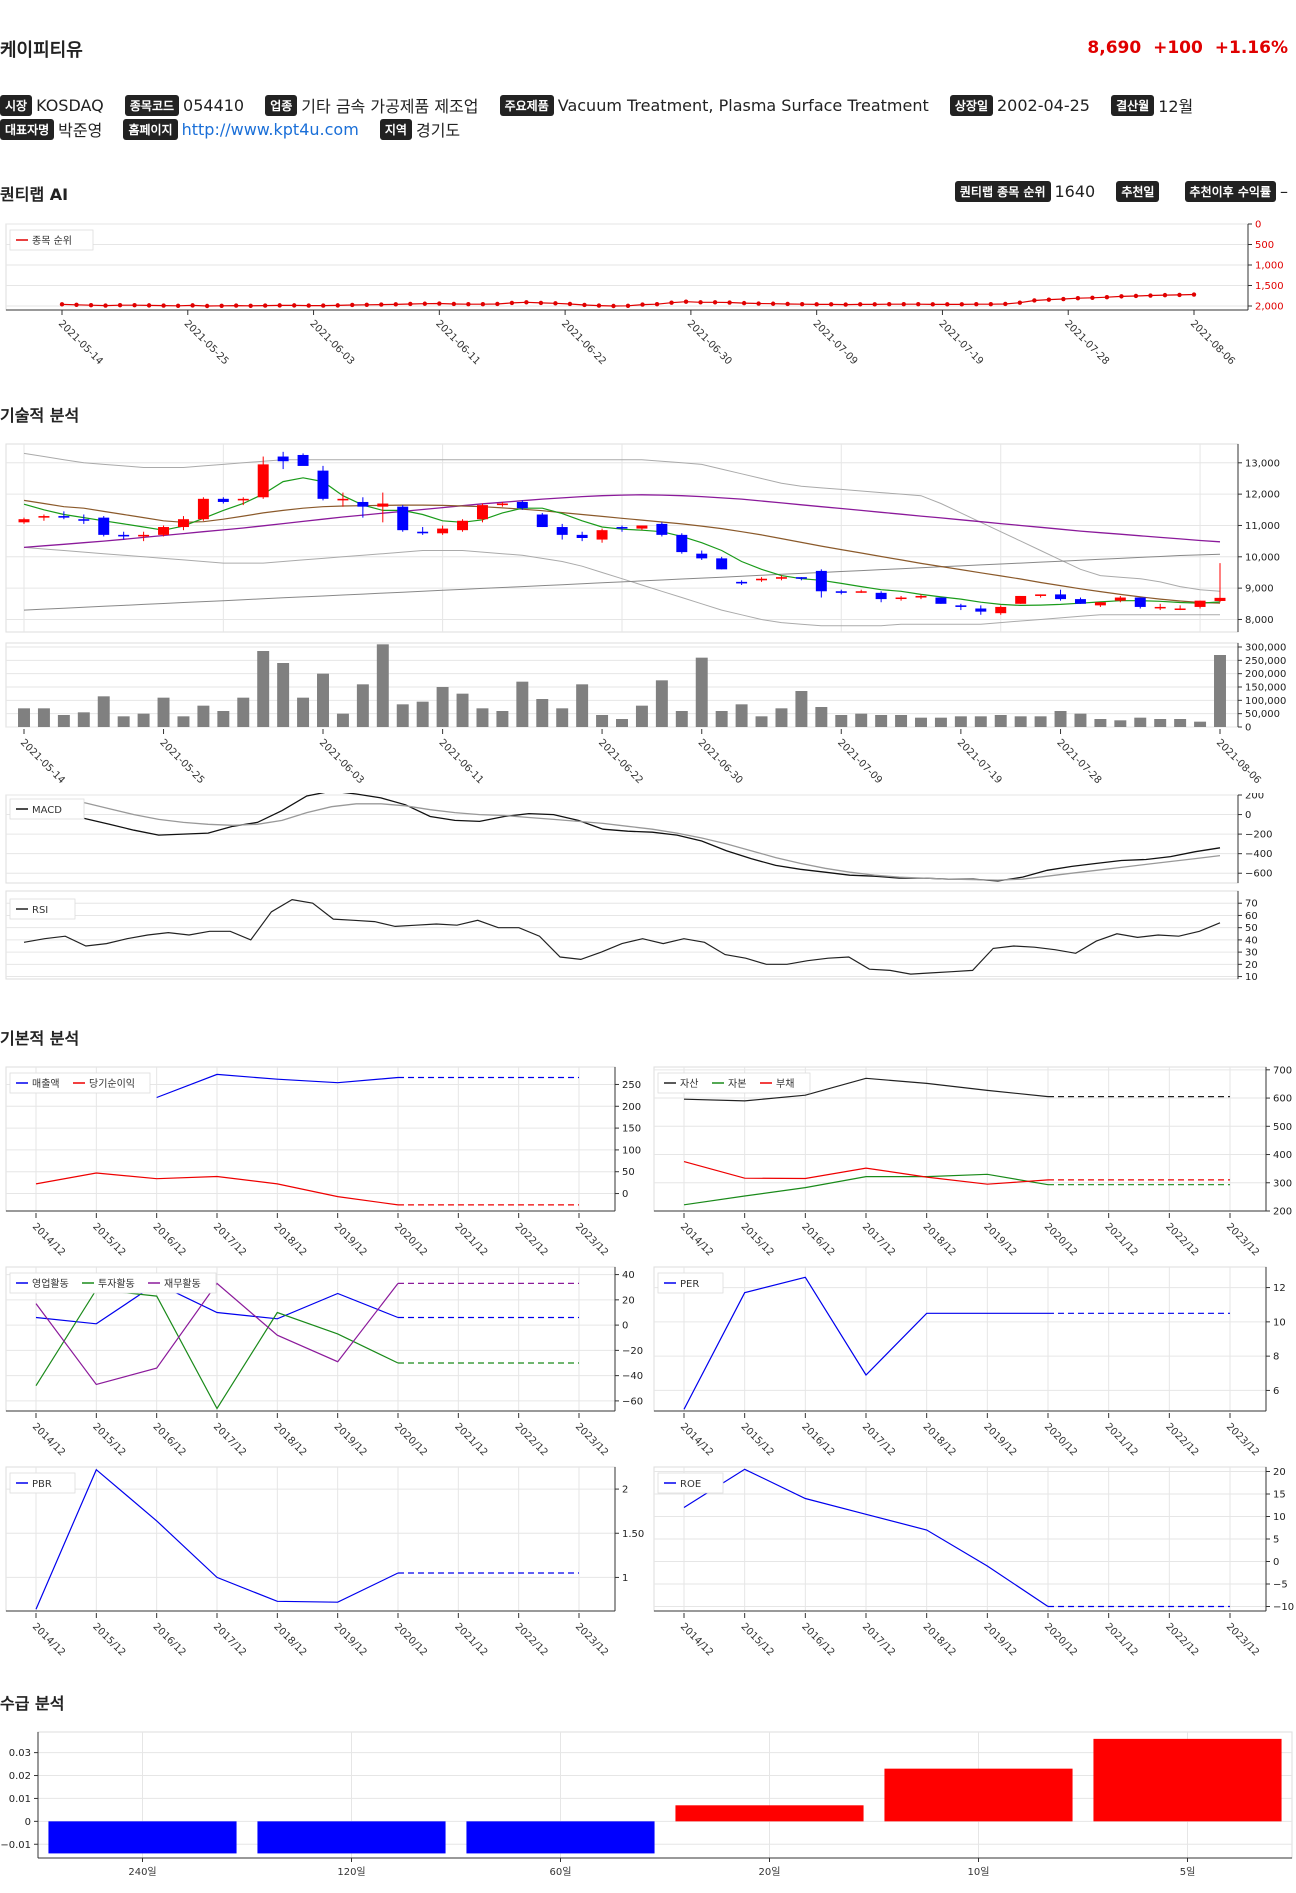 This screenshot has width=1296, height=1893. What do you see at coordinates (631, 1085) in the screenshot?
I see `y-tick-label: 250` at bounding box center [631, 1085].